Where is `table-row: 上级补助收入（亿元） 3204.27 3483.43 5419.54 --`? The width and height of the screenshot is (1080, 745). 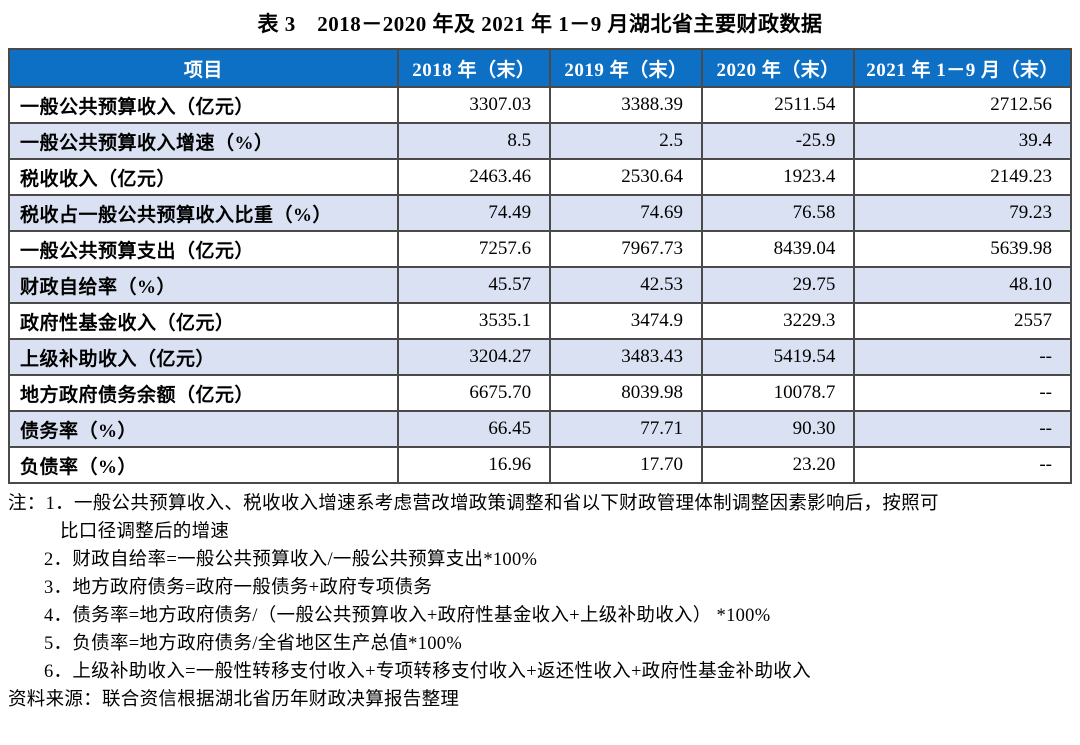 table-row: 上级补助收入（亿元） 3204.27 3483.43 5419.54 -- is located at coordinates (540, 357).